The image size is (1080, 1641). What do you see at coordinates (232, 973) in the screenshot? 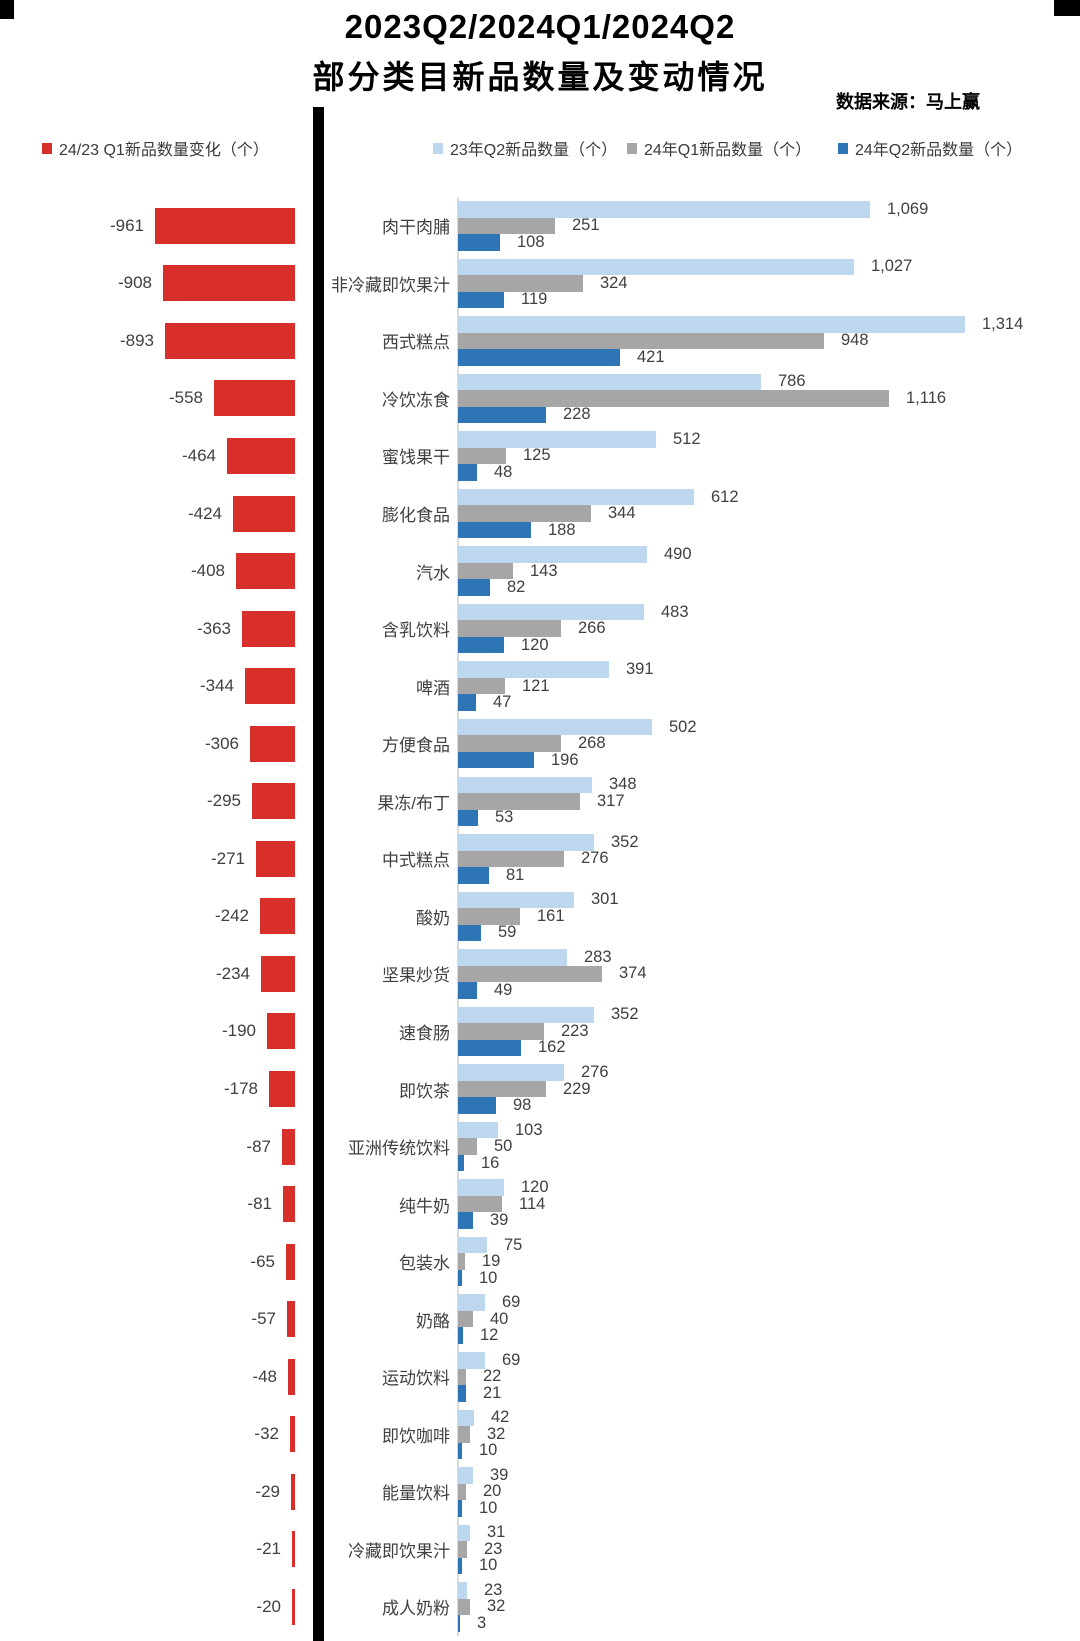
I see `change-value-label: -234` at bounding box center [232, 973].